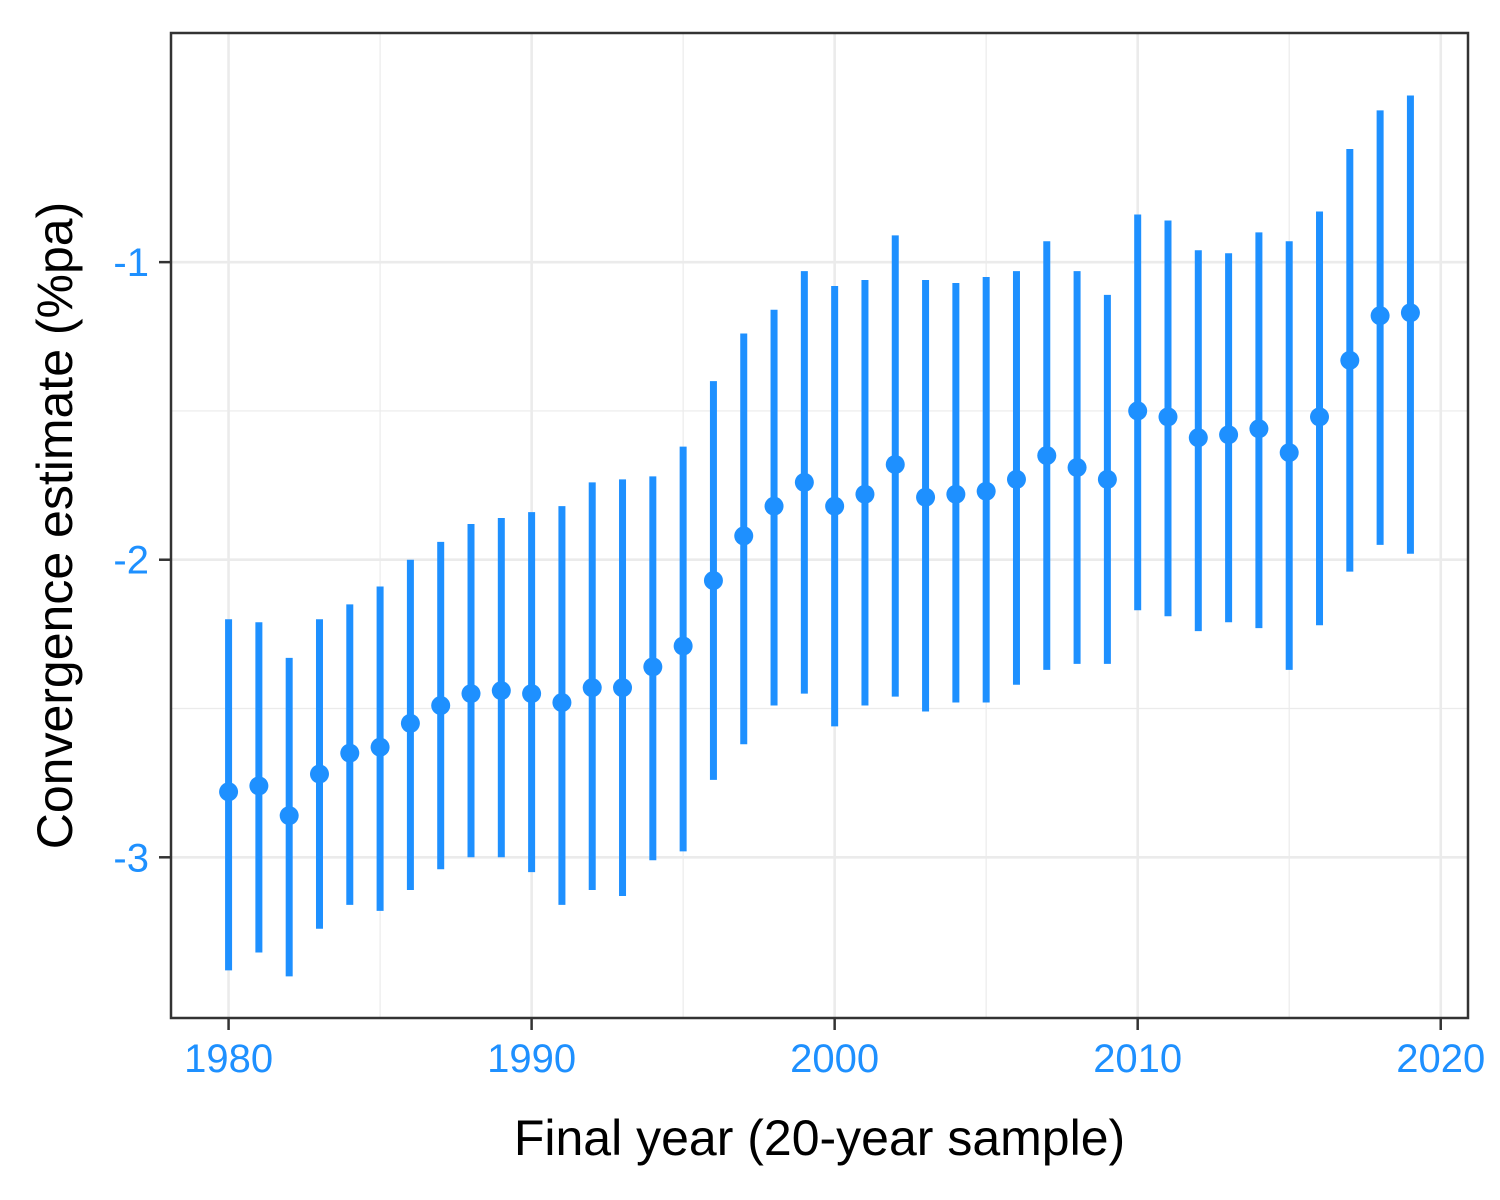 This screenshot has width=1500, height=1200. What do you see at coordinates (819, 1138) in the screenshot?
I see `x-axis-title: Final year (20-year sample)` at bounding box center [819, 1138].